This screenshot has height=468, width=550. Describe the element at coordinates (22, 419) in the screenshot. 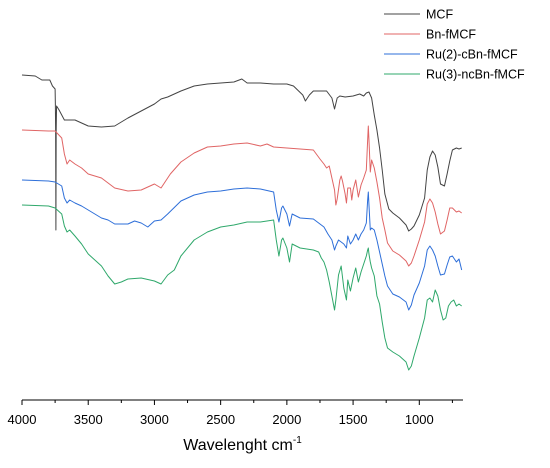

I see `x-tick-label: 4000` at that location.